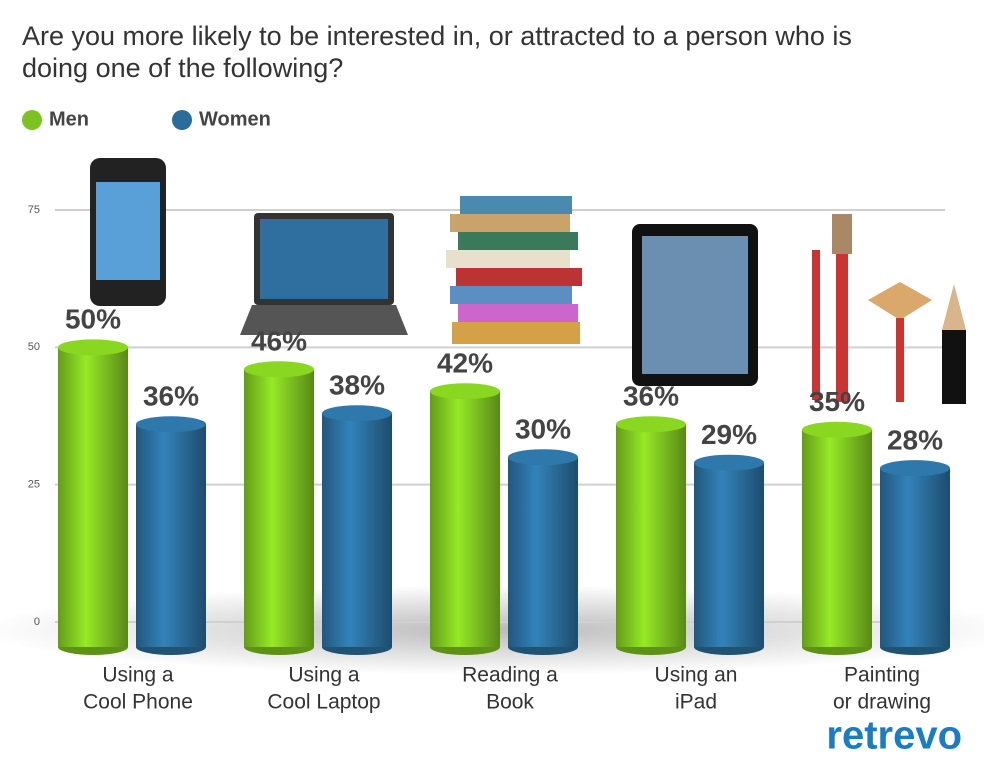 The height and width of the screenshot is (765, 984). I want to click on x-tick-label: Book, so click(510, 702).